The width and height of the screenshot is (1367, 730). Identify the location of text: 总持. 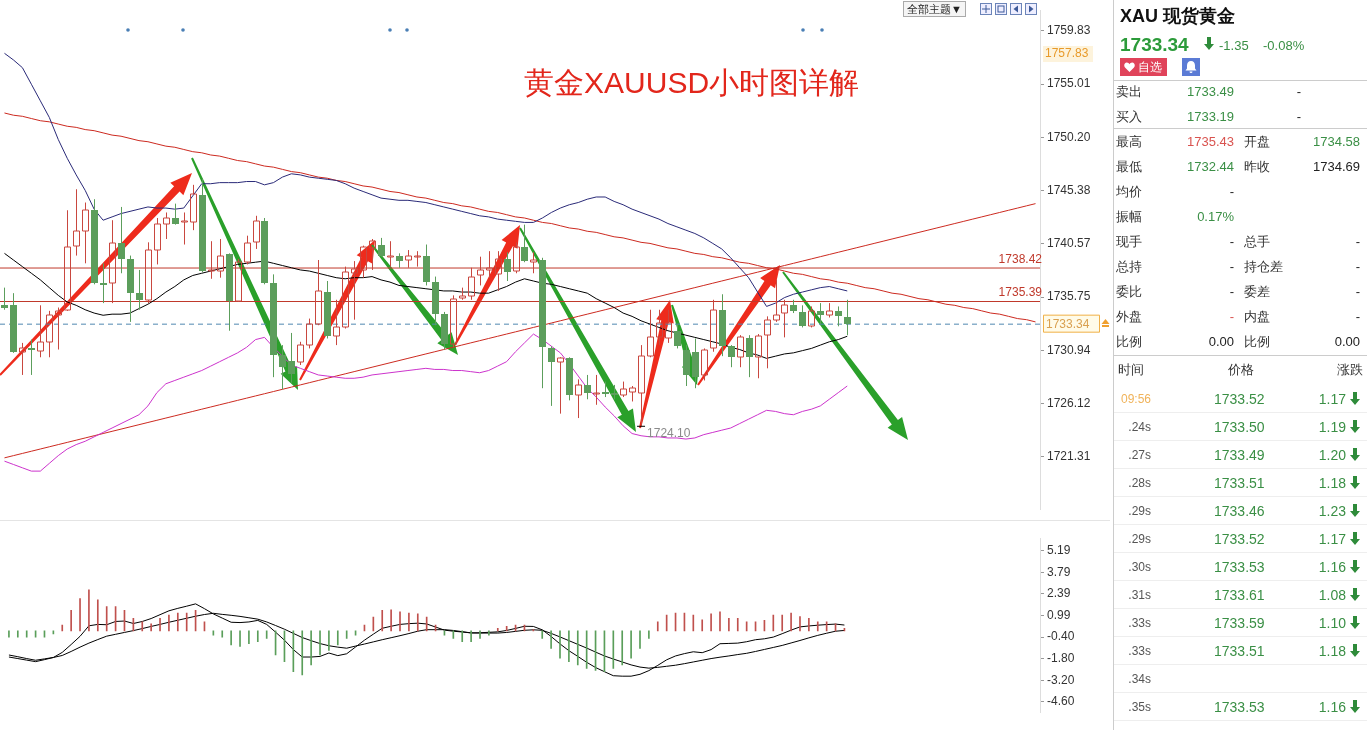
(1129, 267).